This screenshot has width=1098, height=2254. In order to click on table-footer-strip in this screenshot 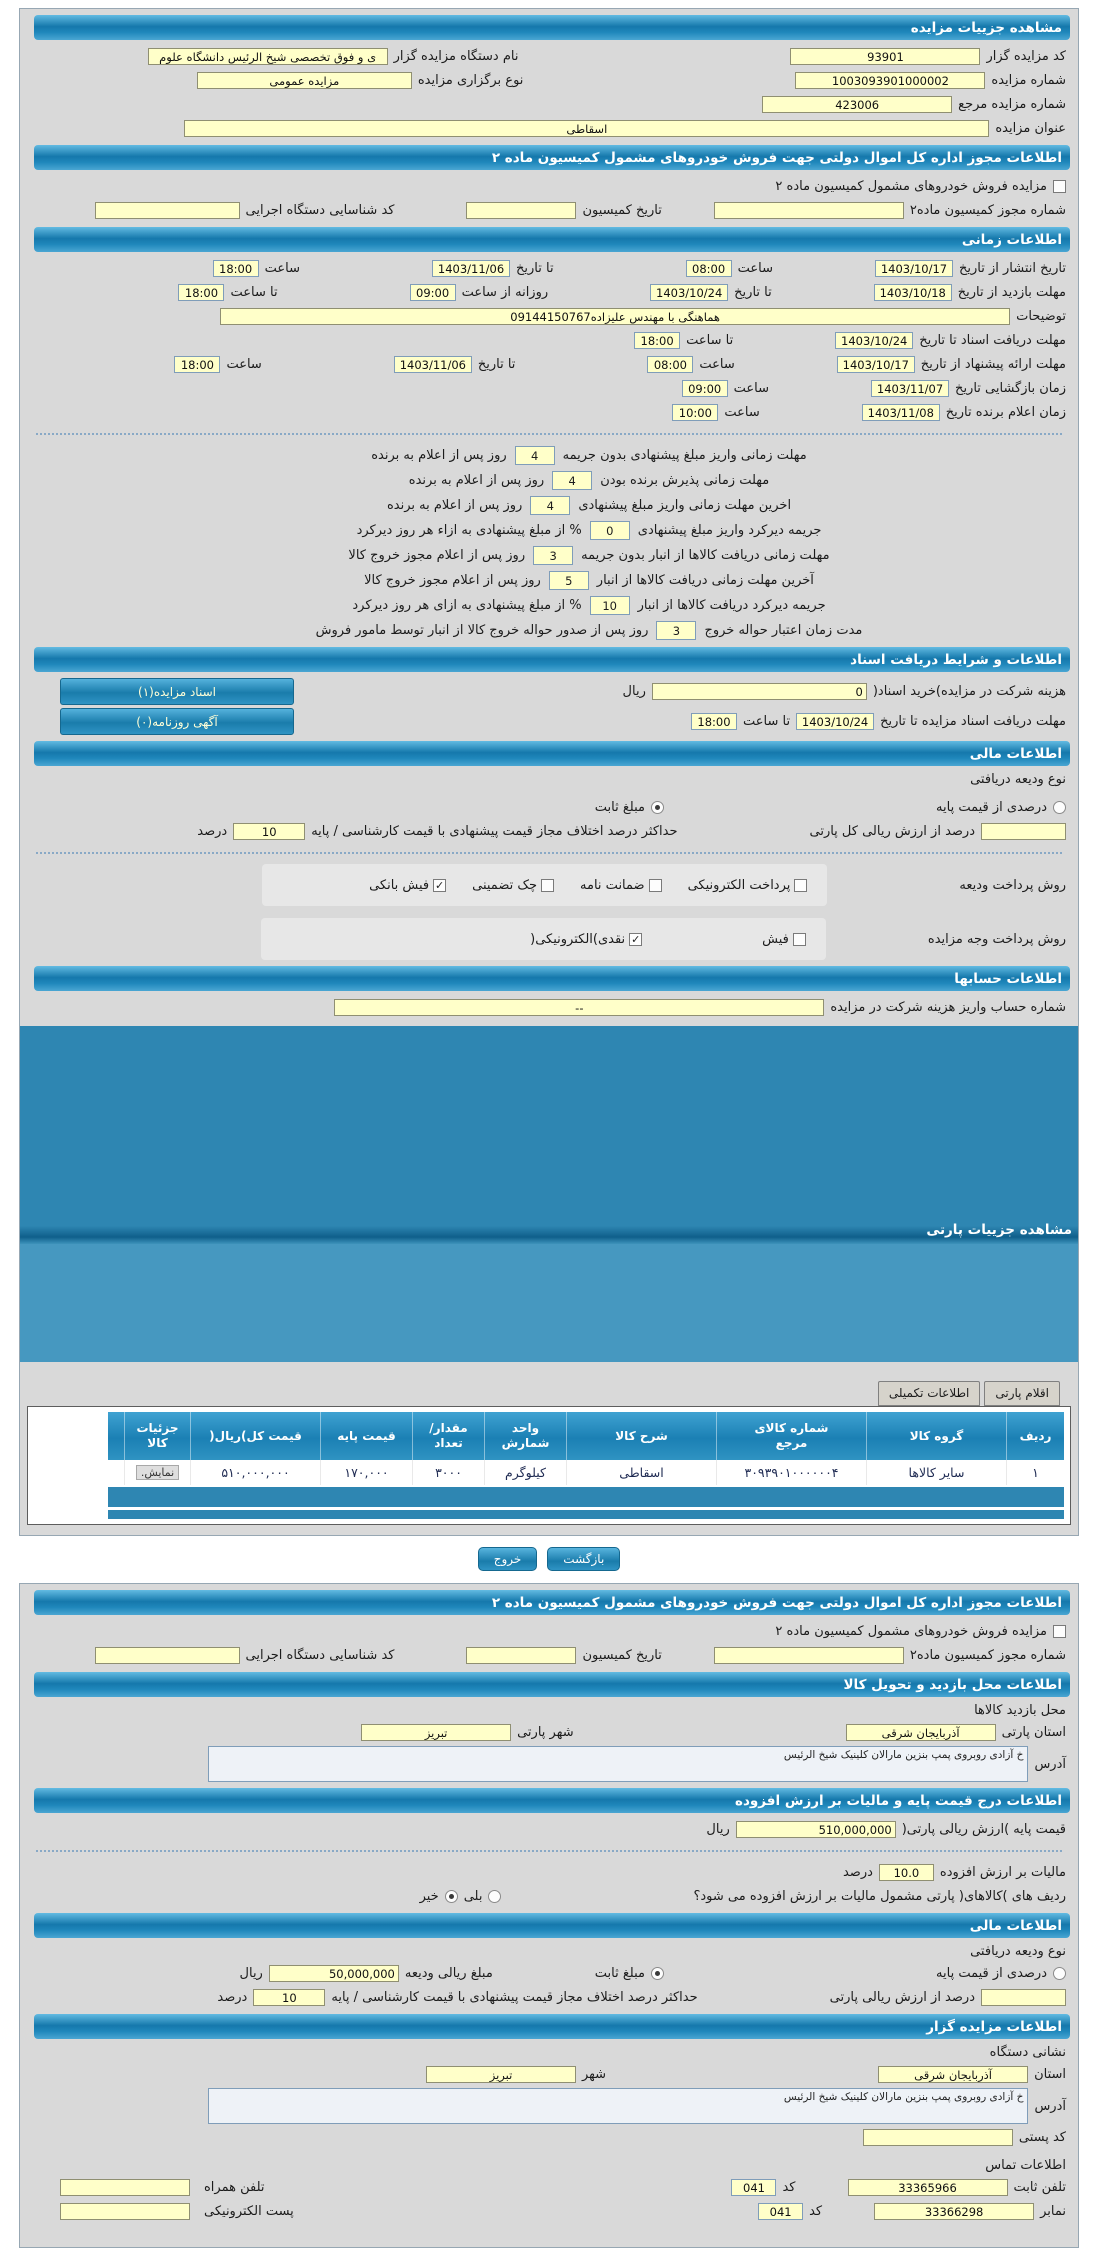, I will do `click(586, 1514)`.